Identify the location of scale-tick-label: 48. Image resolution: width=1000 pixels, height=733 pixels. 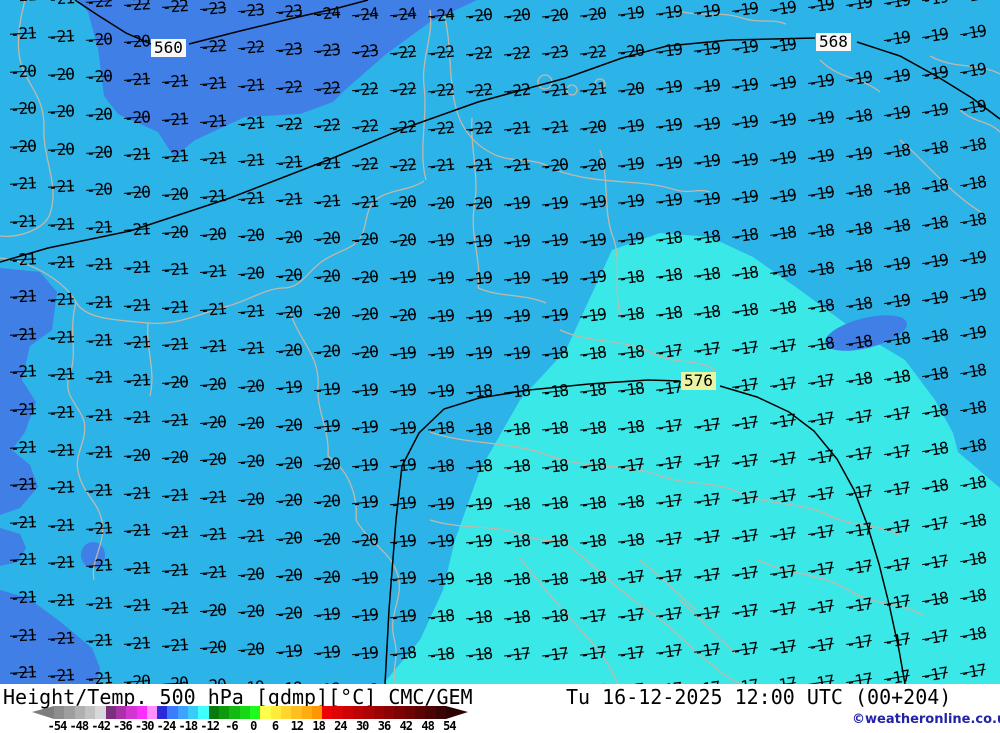
(427, 726).